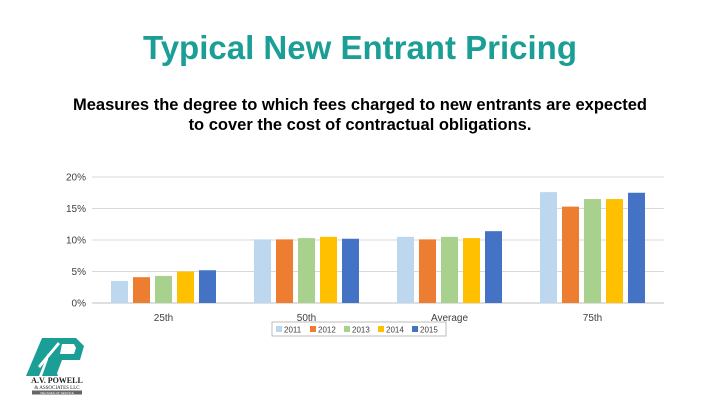 The width and height of the screenshot is (720, 405). I want to click on y-tick-label: 10%, so click(76, 241).